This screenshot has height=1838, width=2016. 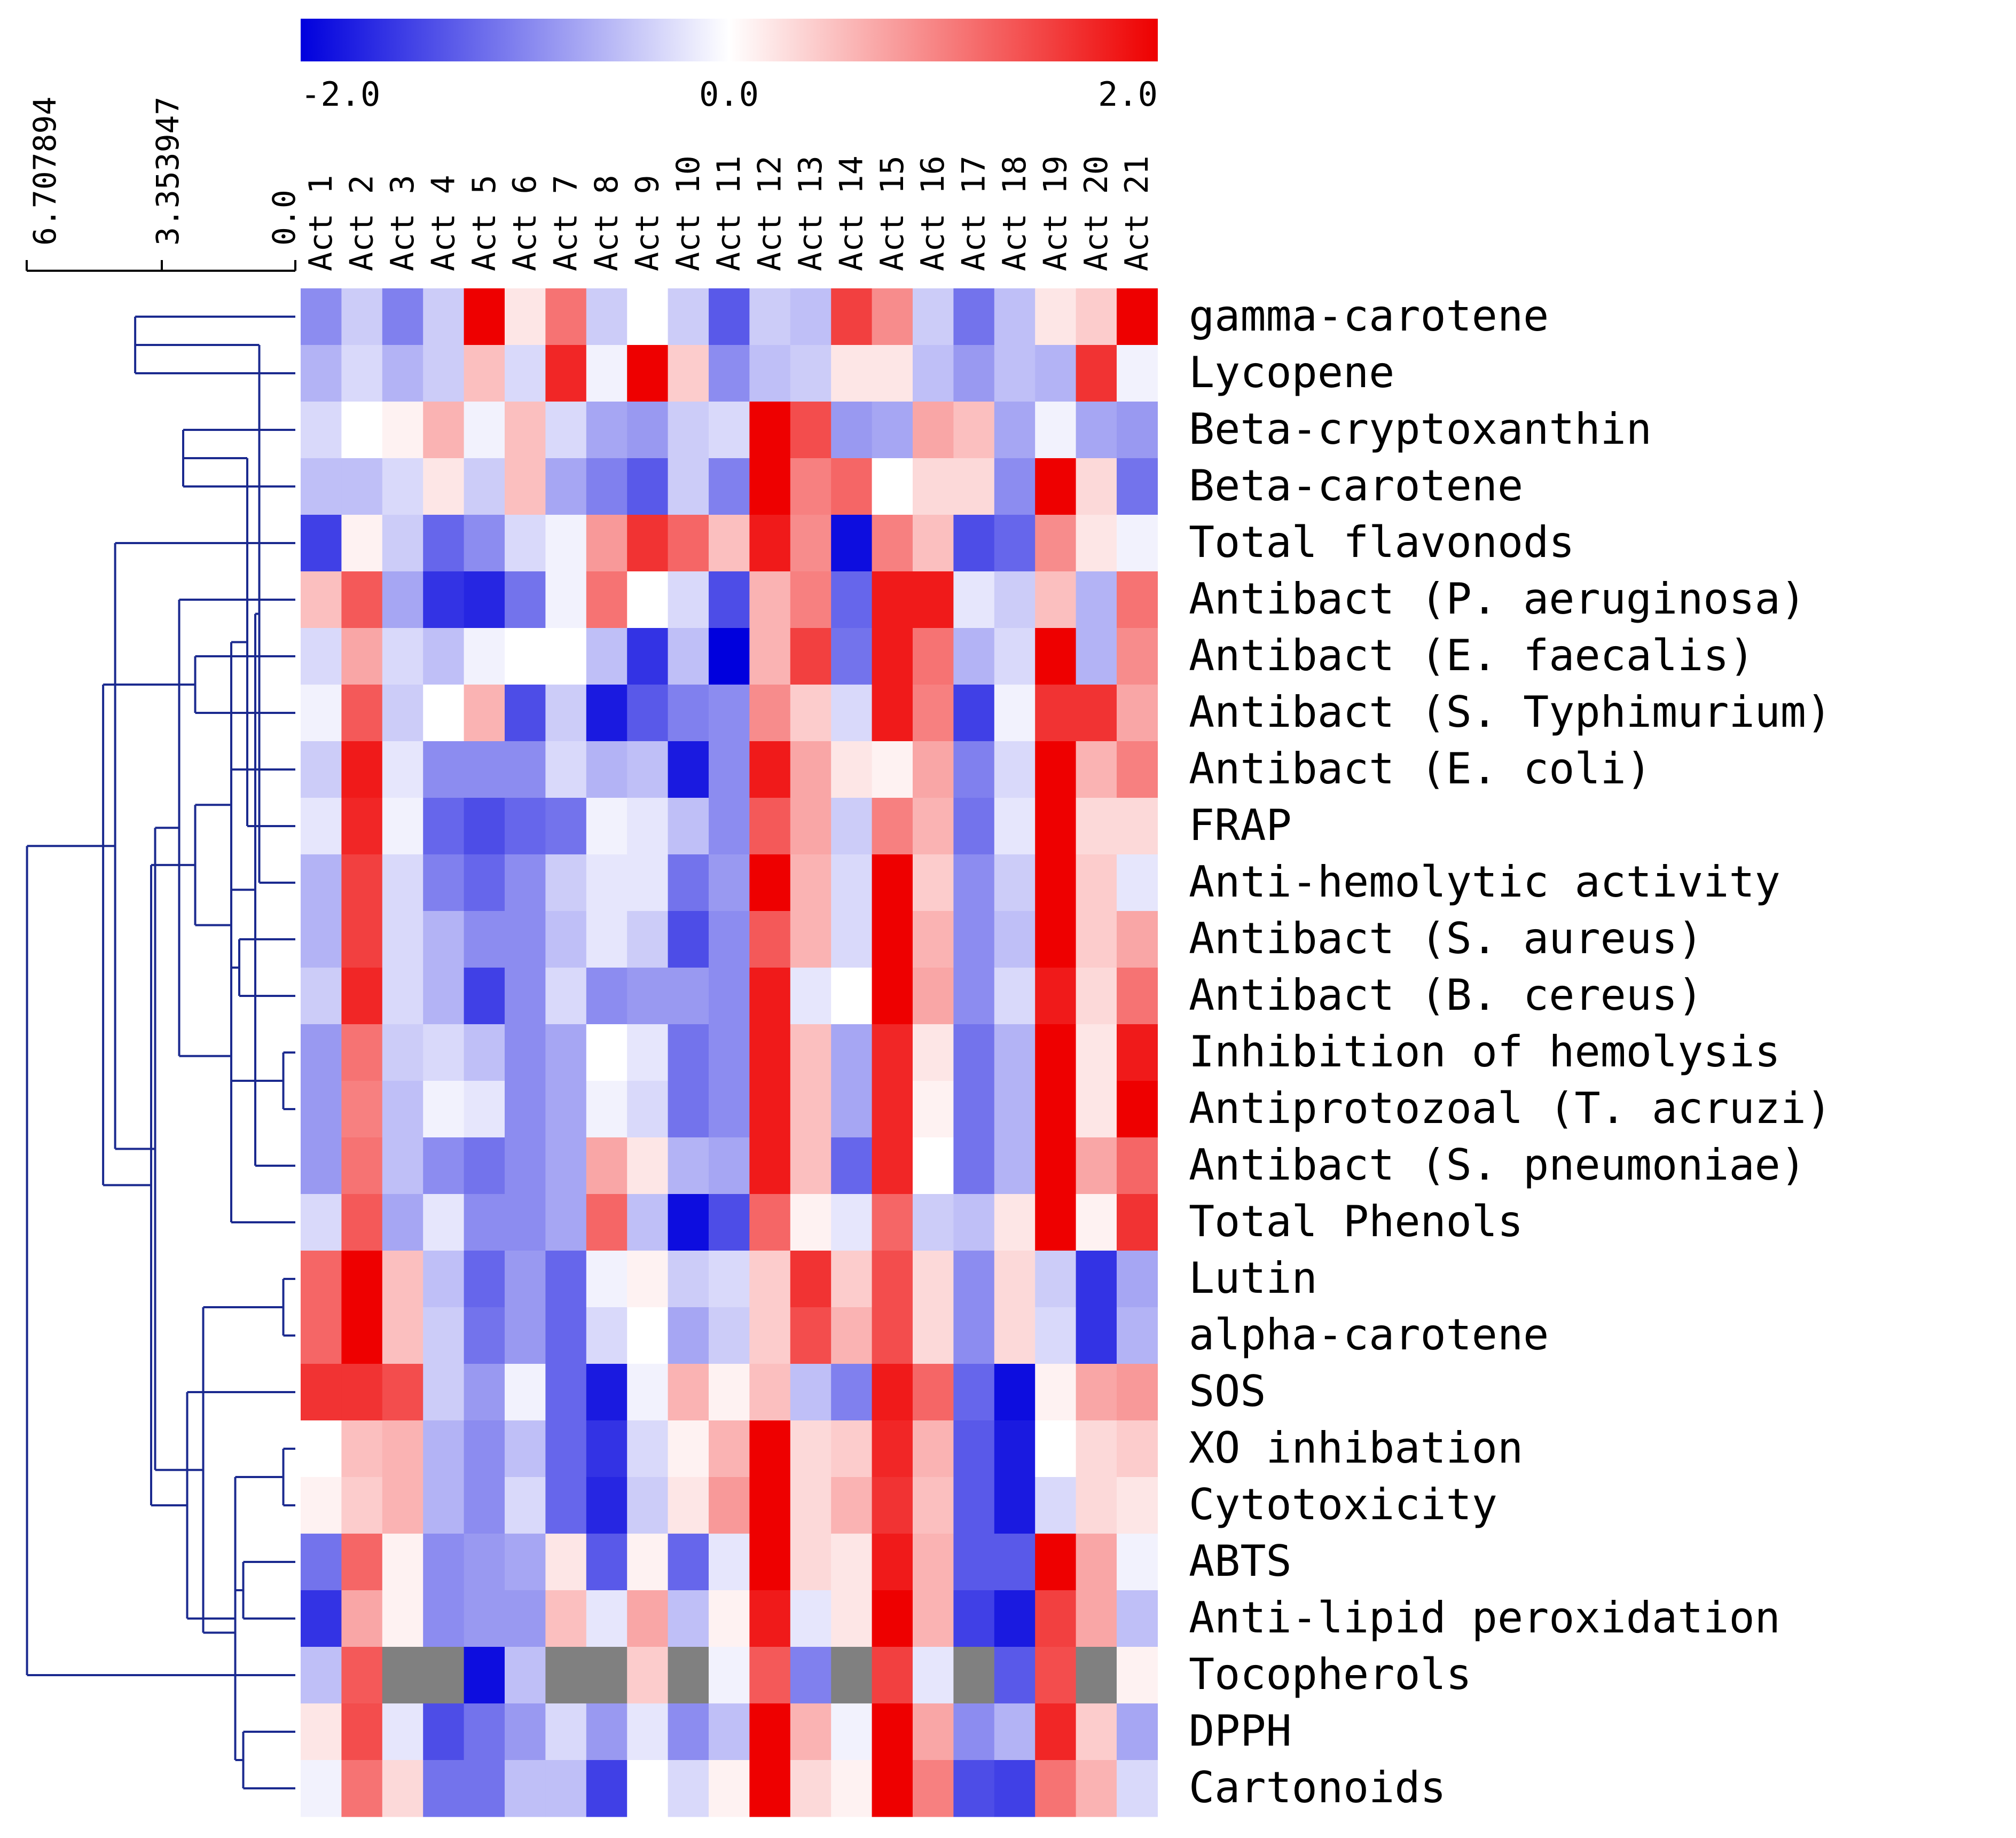 I want to click on row-label: XO inhibation, so click(x=1356, y=1448).